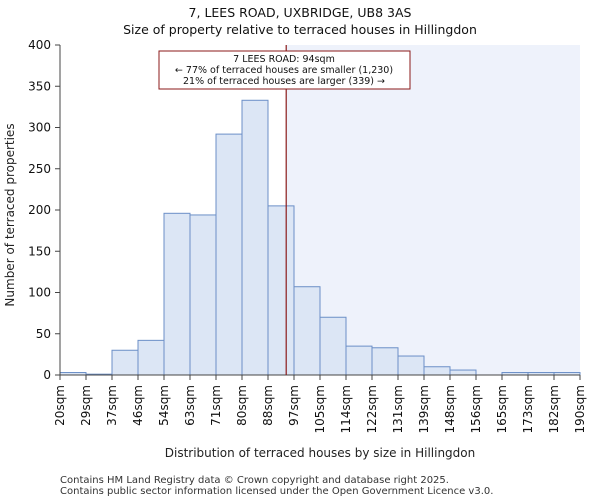  I want to click on x-tick-label: 37sqm, so click(112, 405).